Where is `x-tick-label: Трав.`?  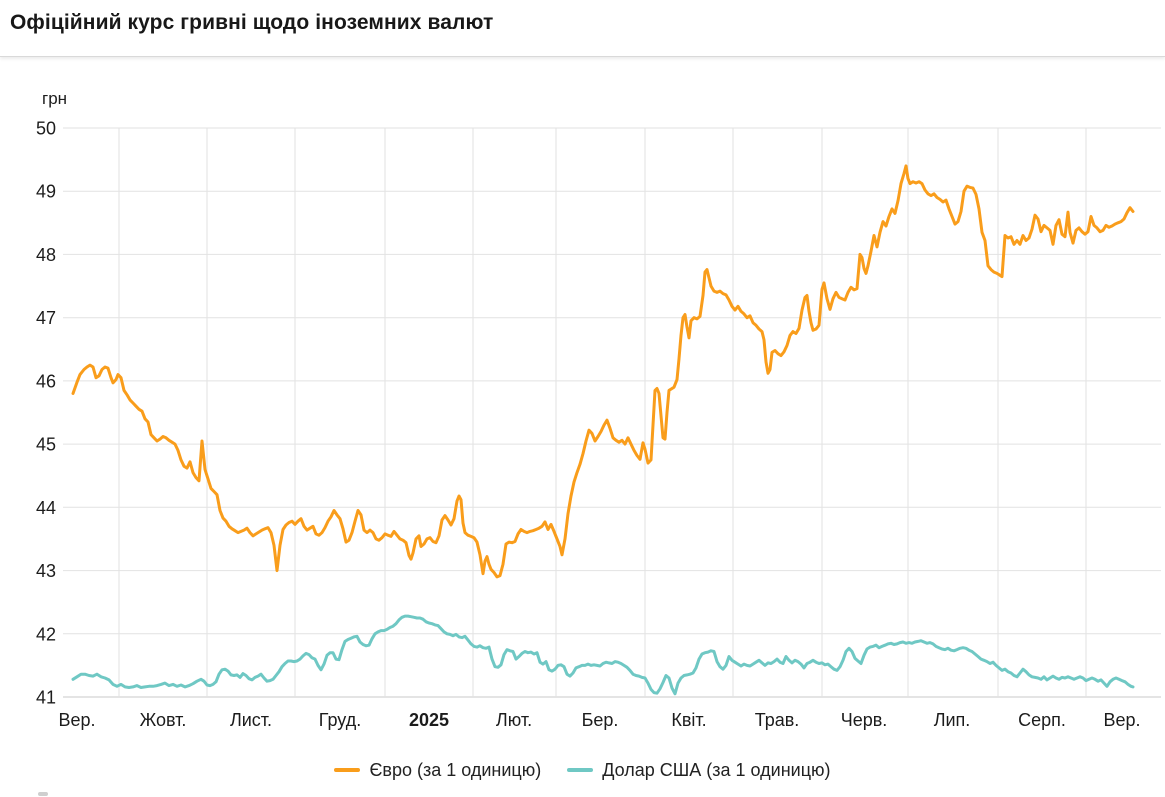 x-tick-label: Трав. is located at coordinates (777, 720).